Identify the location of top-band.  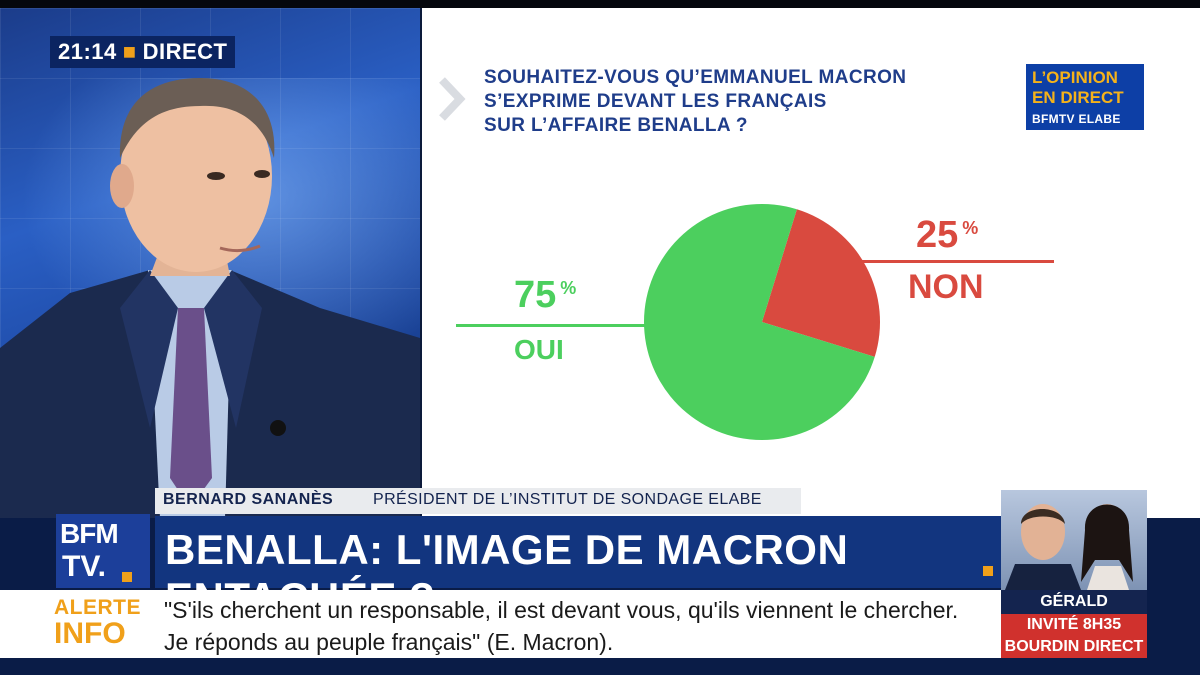
(600, 4).